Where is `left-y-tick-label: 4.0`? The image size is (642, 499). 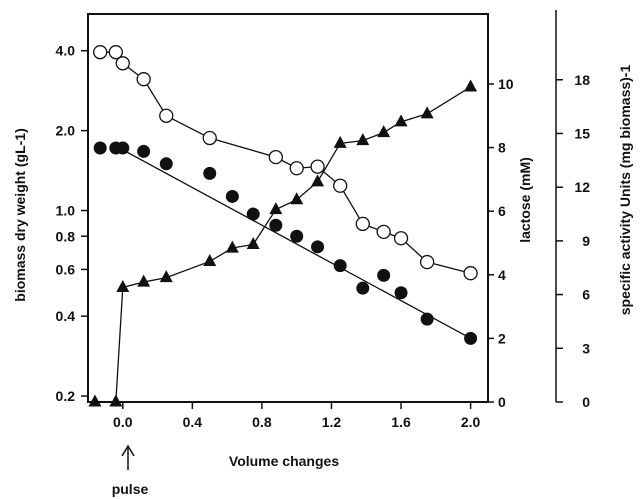
left-y-tick-label: 4.0 is located at coordinates (66, 51).